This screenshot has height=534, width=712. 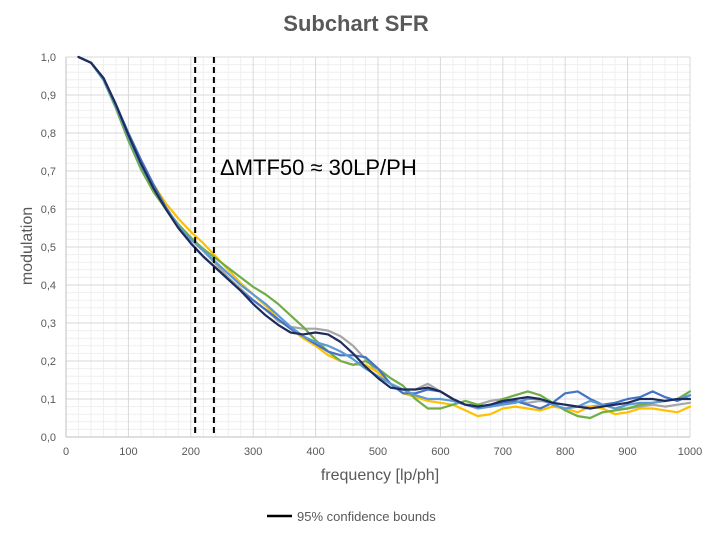 I want to click on y-tick-label: 0,1, so click(x=48, y=400).